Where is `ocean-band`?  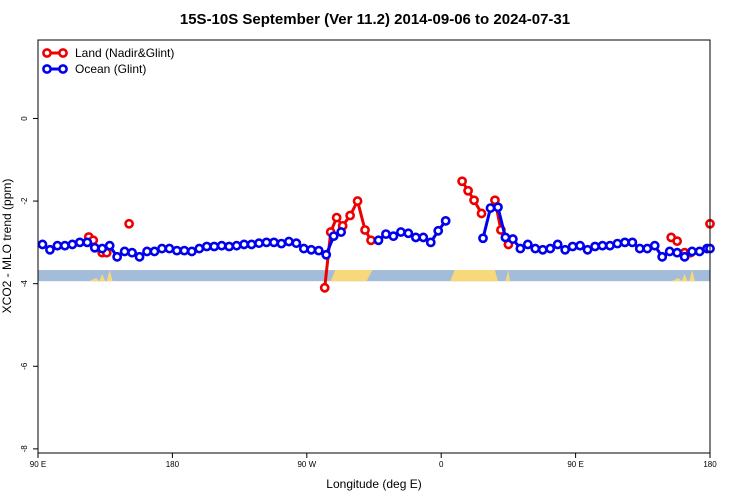
ocean-band is located at coordinates (374, 276).